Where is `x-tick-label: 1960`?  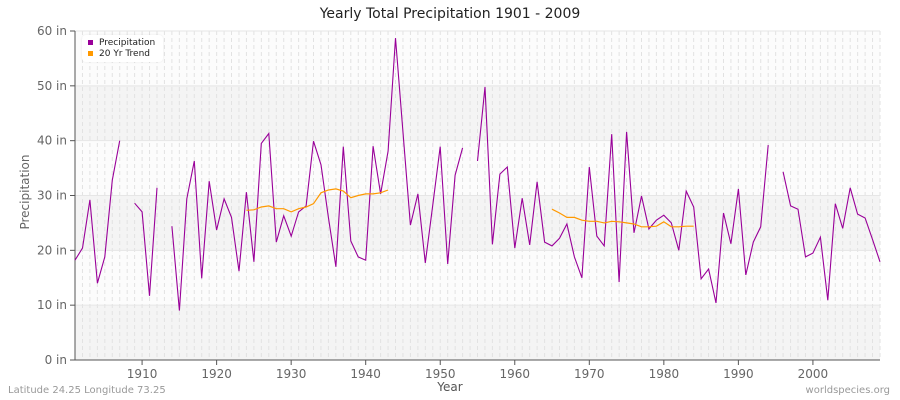 x-tick-label: 1960 is located at coordinates (514, 374).